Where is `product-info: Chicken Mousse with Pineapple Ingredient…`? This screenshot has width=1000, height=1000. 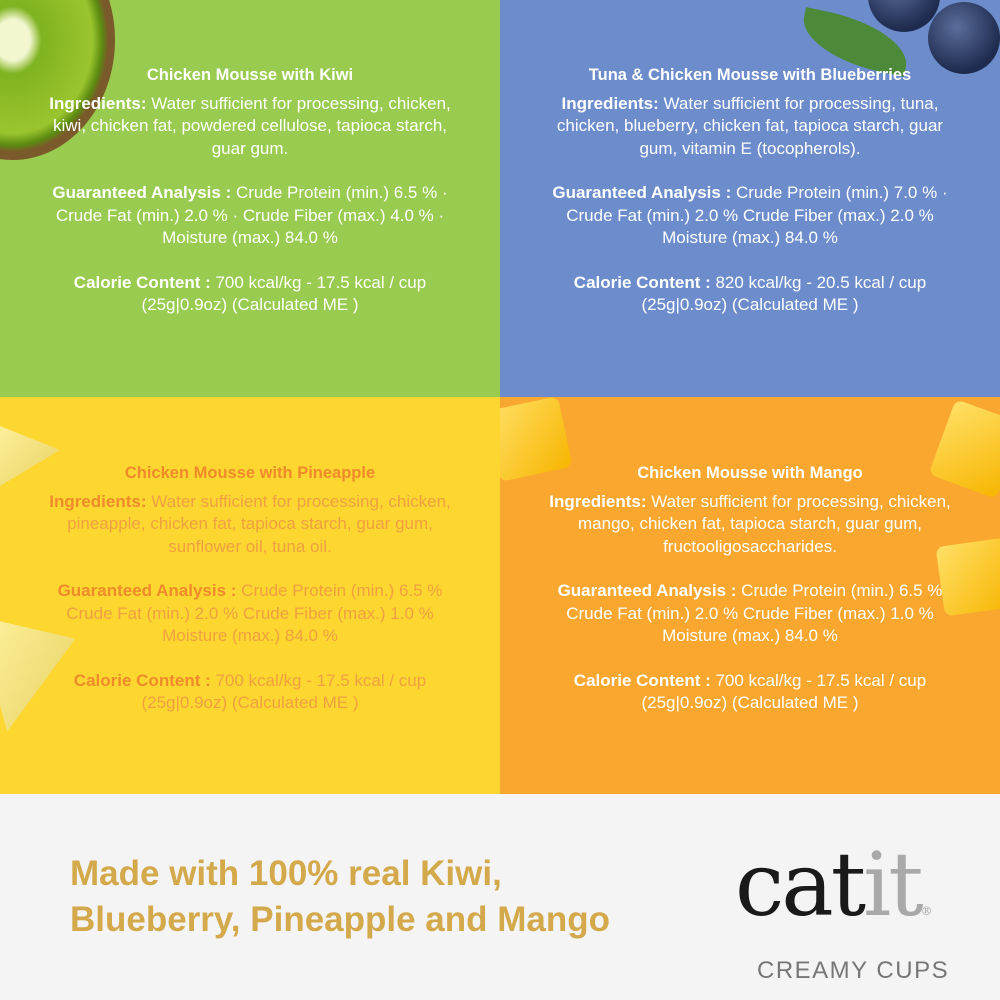 product-info: Chicken Mousse with Pineapple Ingredient… is located at coordinates (250, 599).